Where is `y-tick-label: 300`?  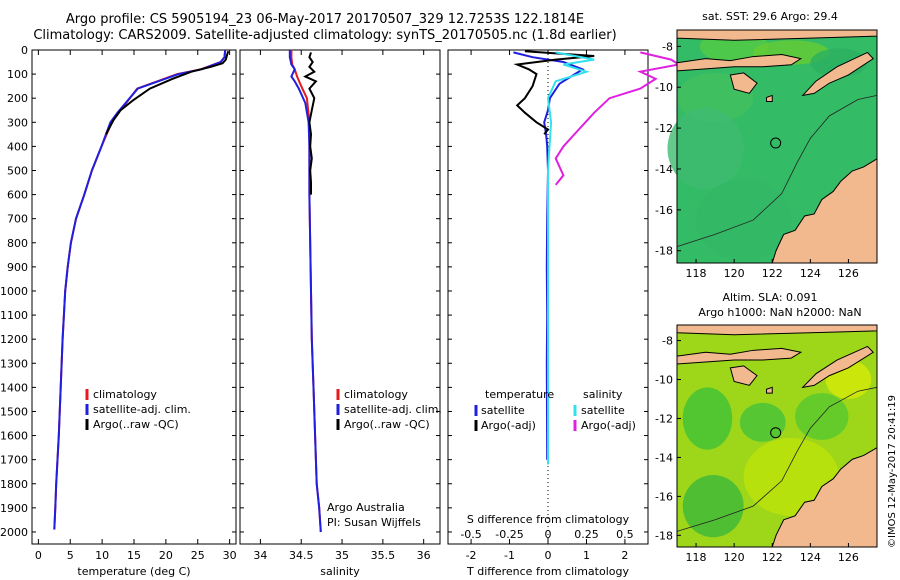
y-tick-label: 300 is located at coordinates (17, 122).